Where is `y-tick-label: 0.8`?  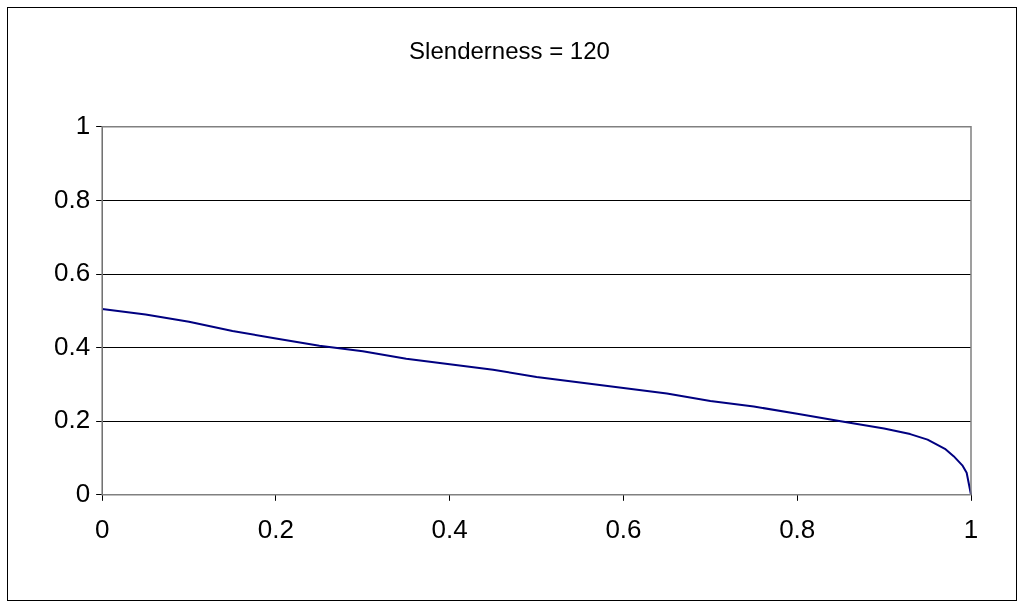
y-tick-label: 0.8 is located at coordinates (72, 198).